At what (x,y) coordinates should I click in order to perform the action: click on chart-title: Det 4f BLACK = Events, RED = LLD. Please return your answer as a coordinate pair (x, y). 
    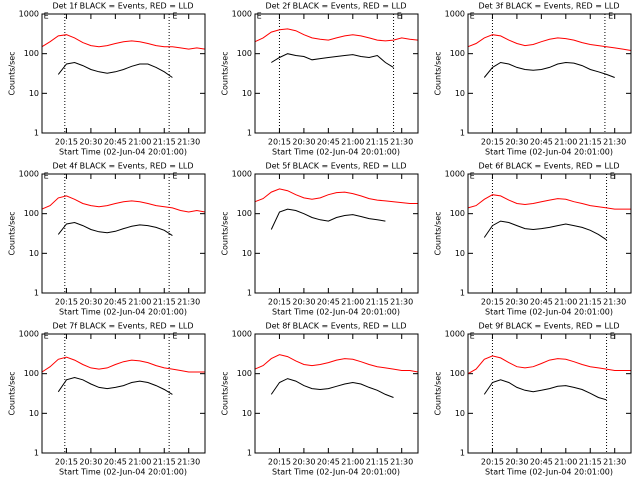
    Looking at the image, I should click on (122, 166).